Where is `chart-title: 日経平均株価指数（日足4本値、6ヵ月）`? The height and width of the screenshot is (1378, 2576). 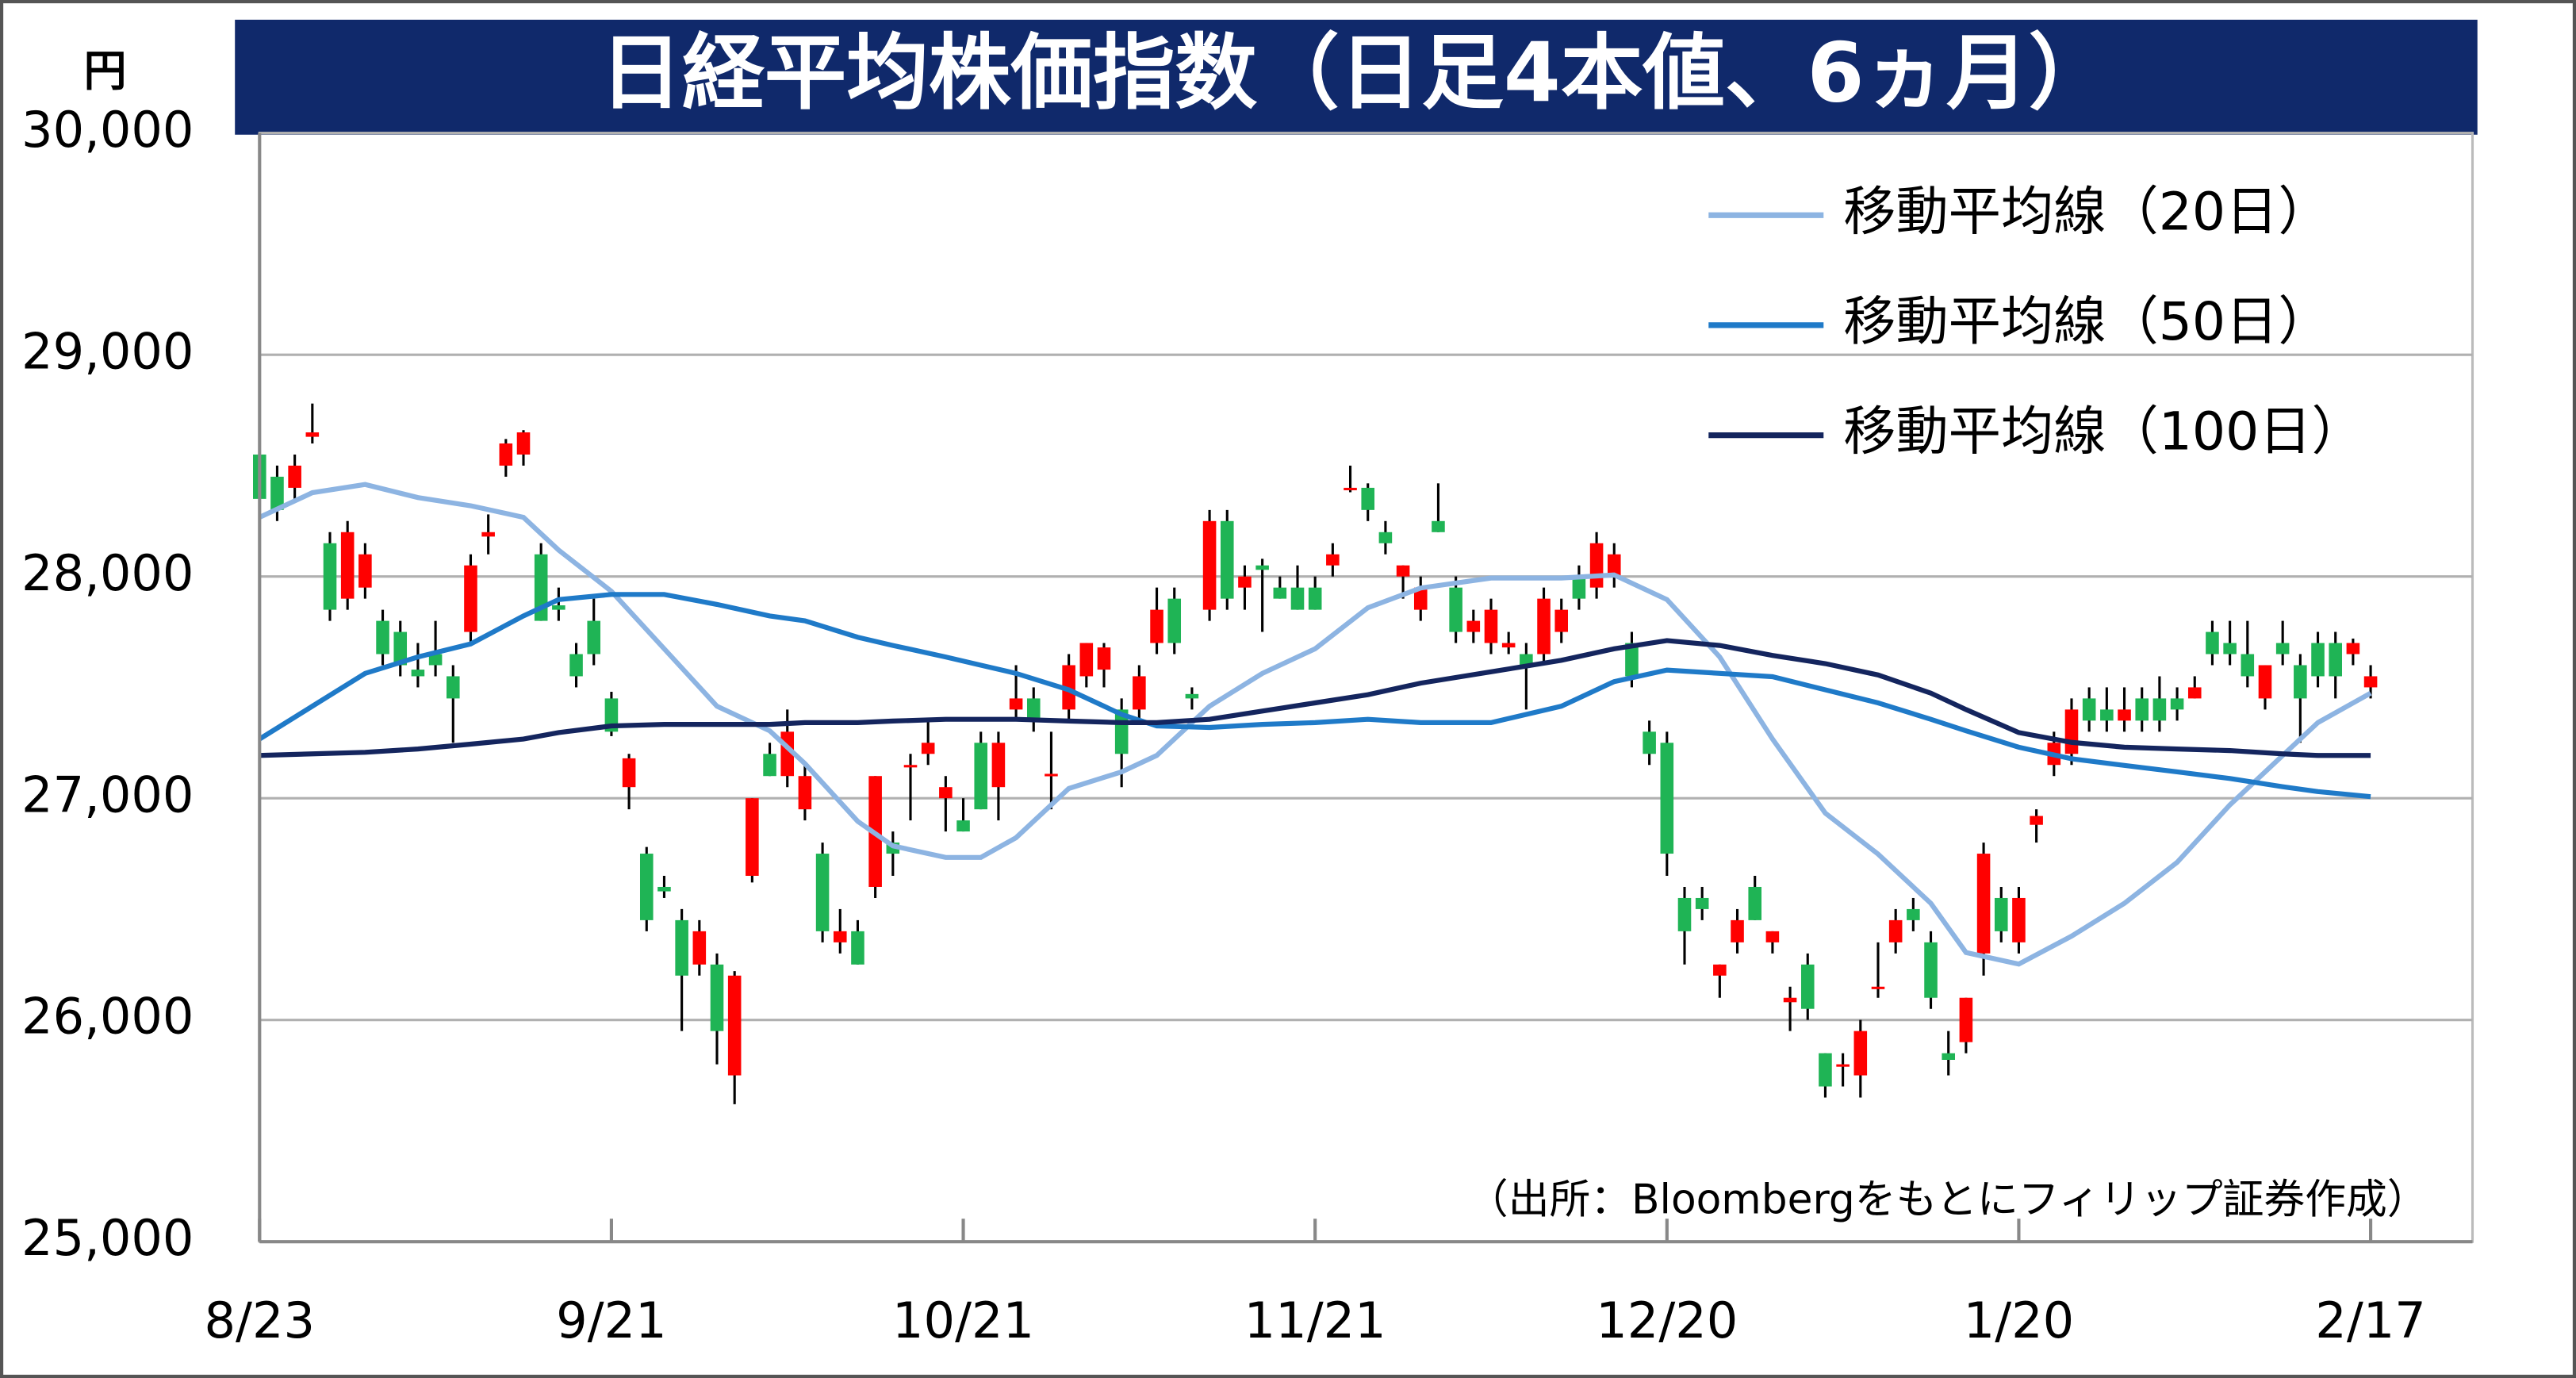
chart-title: 日経平均株価指数（日足4本値、6ヵ月） is located at coordinates (1356, 73).